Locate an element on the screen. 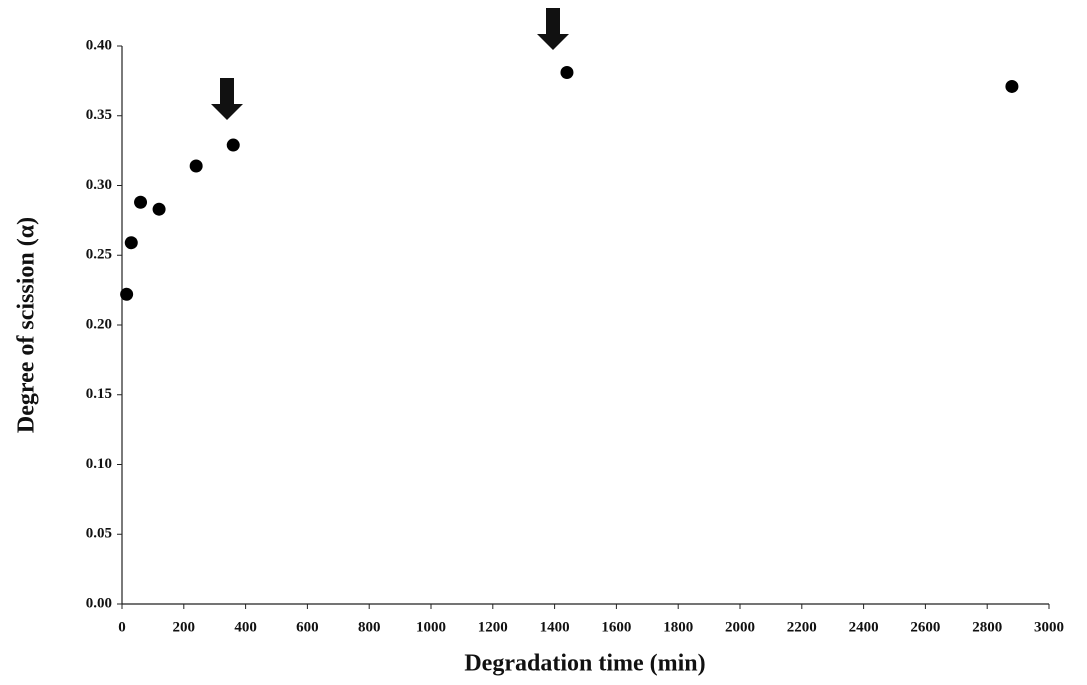  x-tick-label: 1600 is located at coordinates (616, 627).